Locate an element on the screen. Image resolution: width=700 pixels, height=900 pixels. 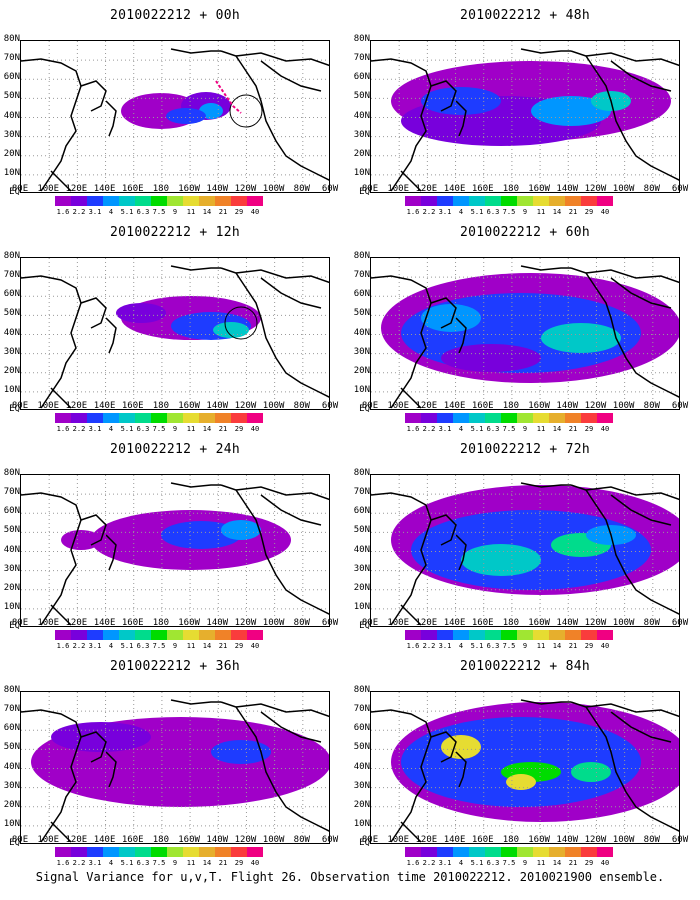
longitude-label: 160E is located at coordinates (132, 623).